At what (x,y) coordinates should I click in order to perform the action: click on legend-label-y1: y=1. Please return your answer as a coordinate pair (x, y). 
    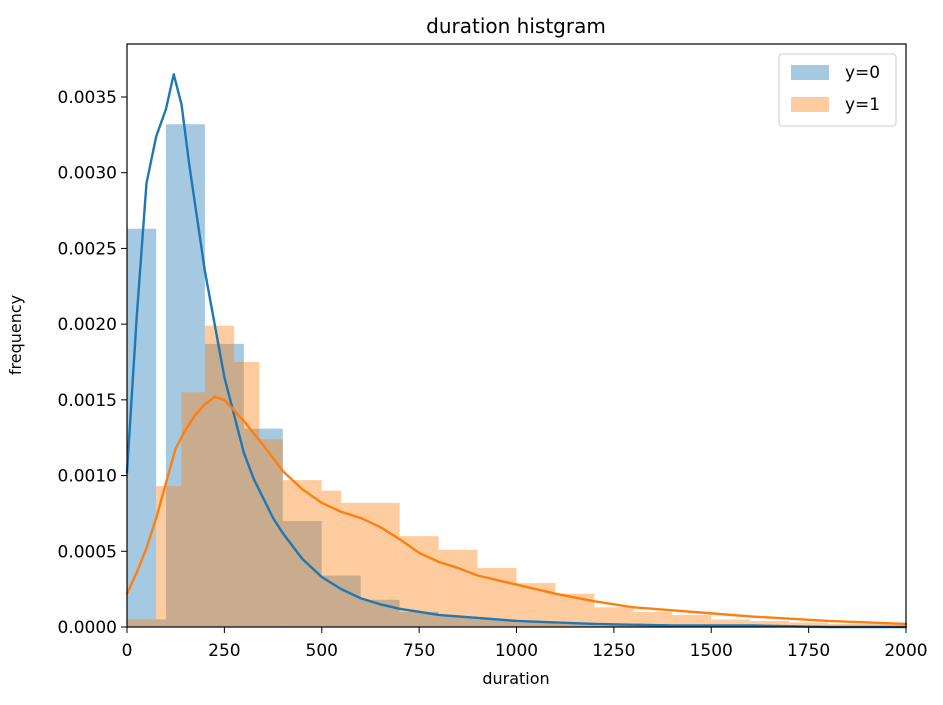
    Looking at the image, I should click on (862, 105).